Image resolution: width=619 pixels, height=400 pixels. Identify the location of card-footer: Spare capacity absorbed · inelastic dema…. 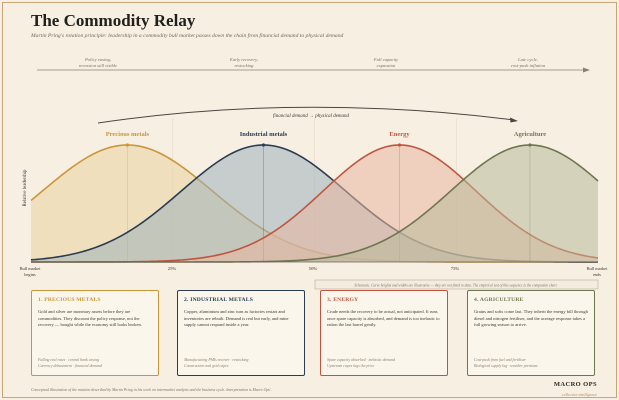
(361, 363).